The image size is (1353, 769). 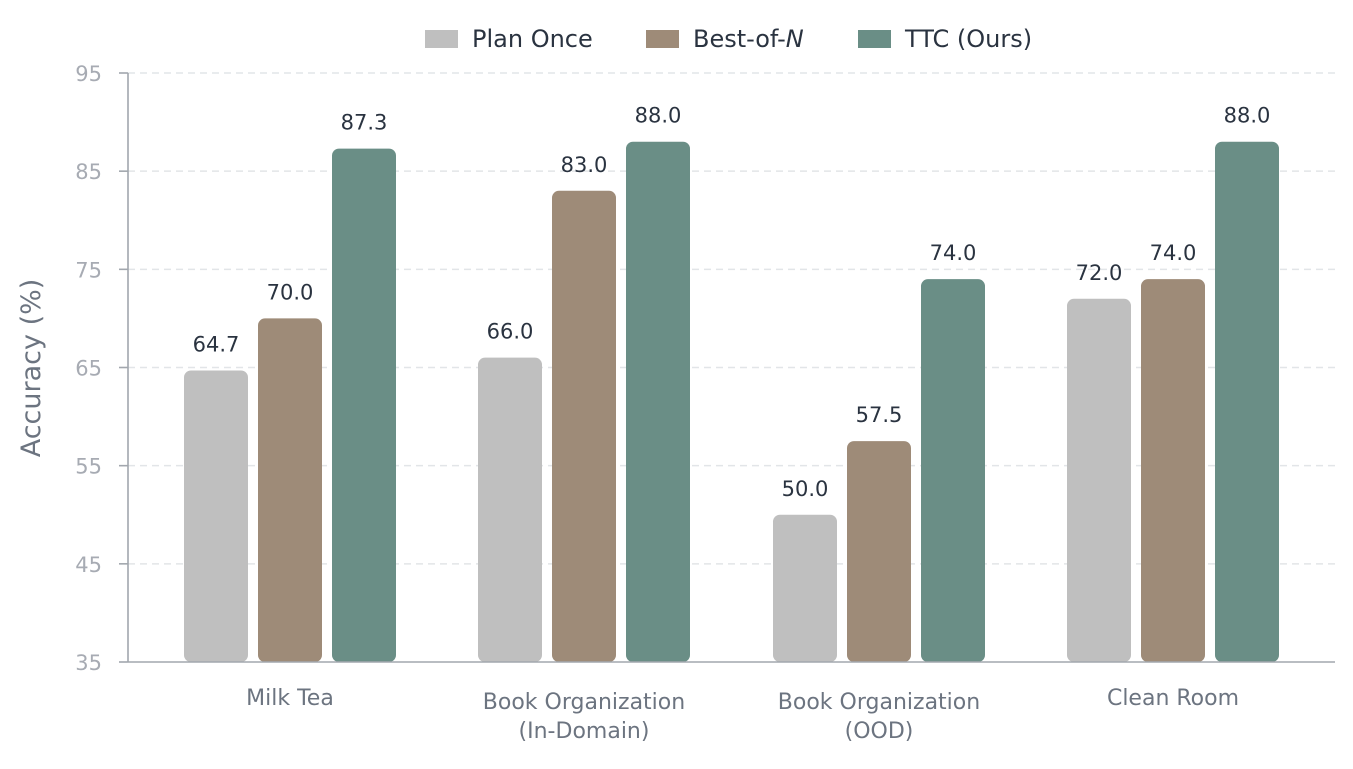 I want to click on bar-value-label: 66.0, so click(x=510, y=332).